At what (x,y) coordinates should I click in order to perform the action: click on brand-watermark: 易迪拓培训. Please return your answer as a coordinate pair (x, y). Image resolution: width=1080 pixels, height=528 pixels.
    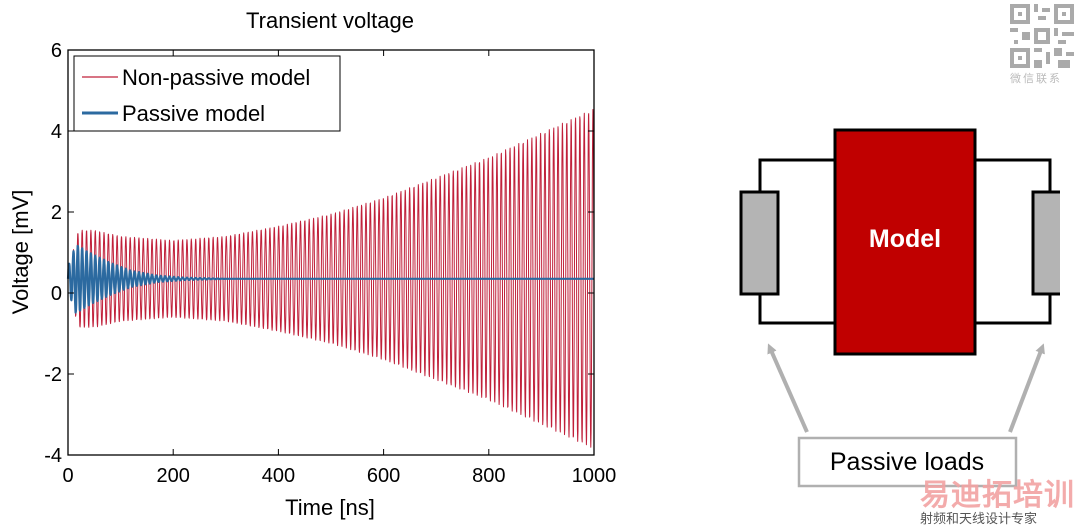
    Looking at the image, I should click on (997, 495).